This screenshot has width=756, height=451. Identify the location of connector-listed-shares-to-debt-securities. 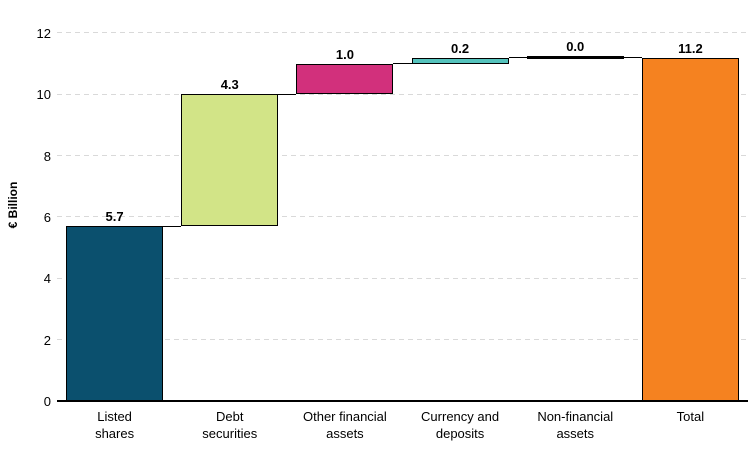
(172, 226).